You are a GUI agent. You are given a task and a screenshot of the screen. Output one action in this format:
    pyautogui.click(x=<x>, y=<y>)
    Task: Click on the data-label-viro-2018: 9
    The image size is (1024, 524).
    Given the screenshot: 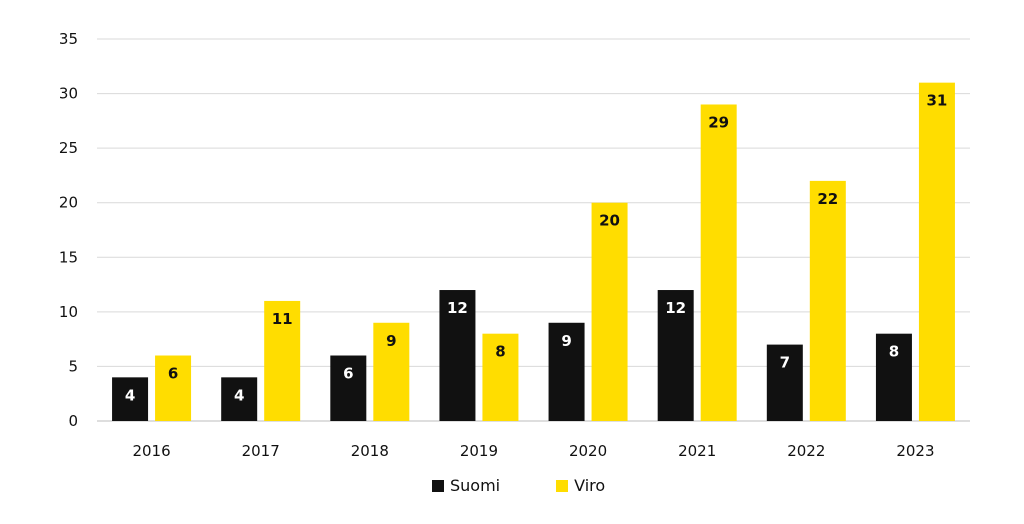 What is the action you would take?
    pyautogui.click(x=391, y=341)
    